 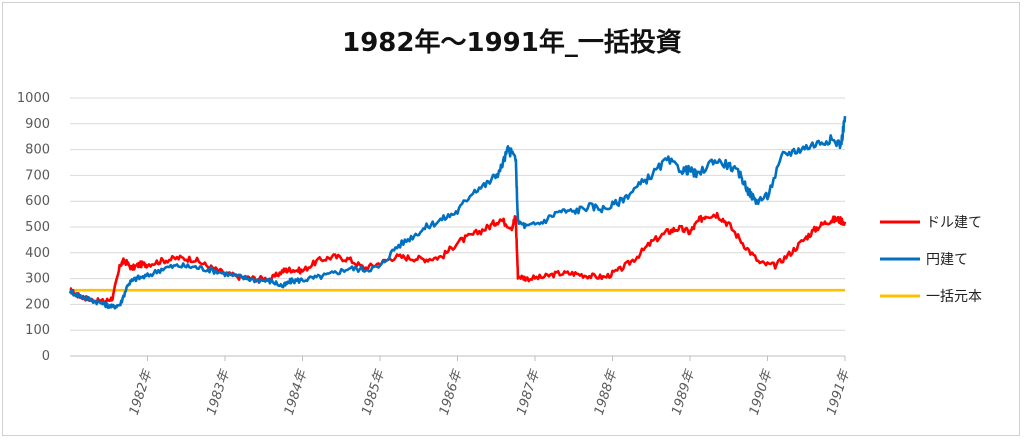 What do you see at coordinates (37, 175) in the screenshot?
I see `y-tick-label: 700` at bounding box center [37, 175].